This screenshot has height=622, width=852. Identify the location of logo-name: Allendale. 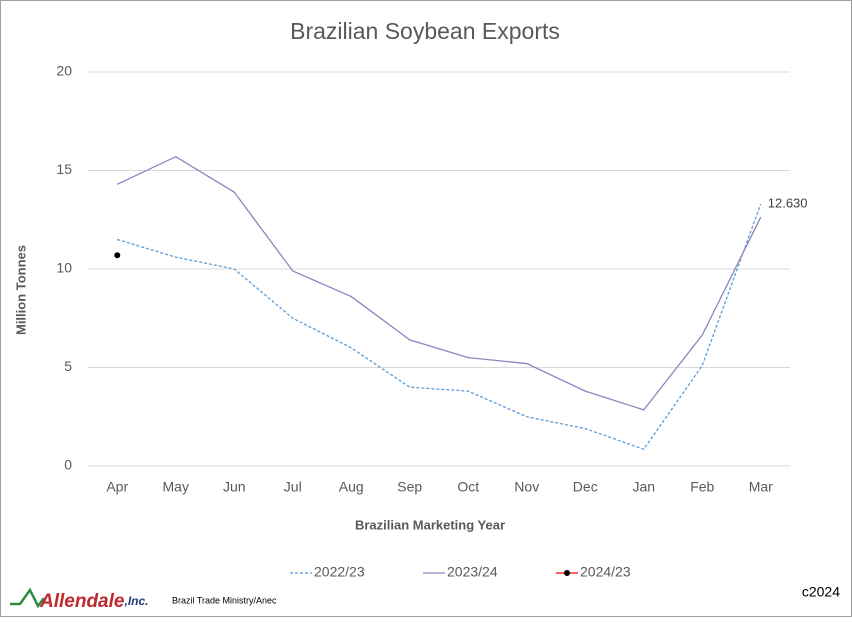
(82, 601).